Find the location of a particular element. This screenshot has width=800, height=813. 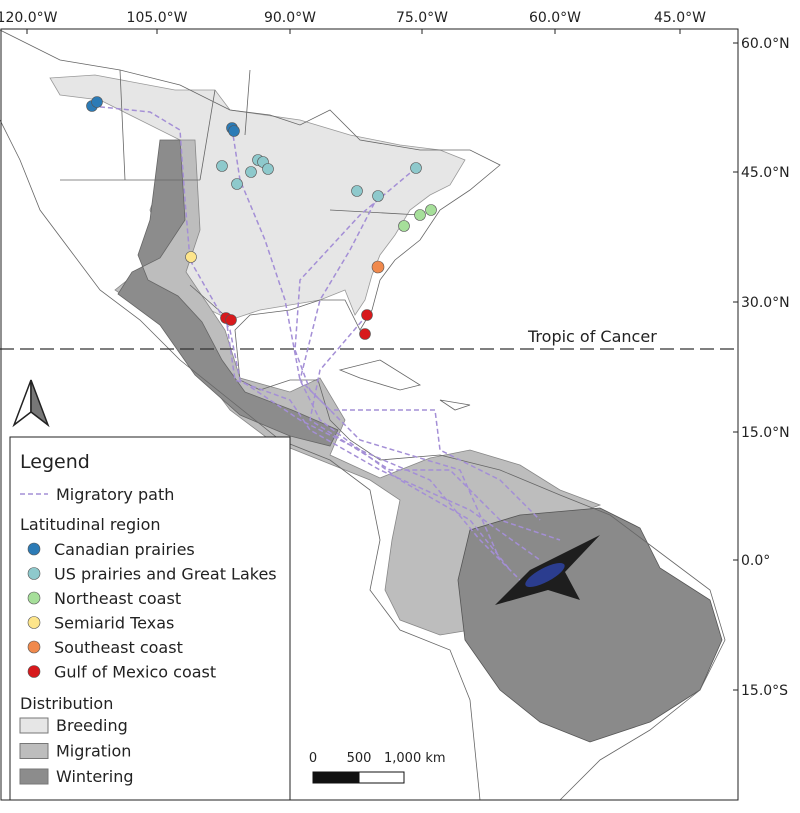

sample-points is located at coordinates (261, 218).